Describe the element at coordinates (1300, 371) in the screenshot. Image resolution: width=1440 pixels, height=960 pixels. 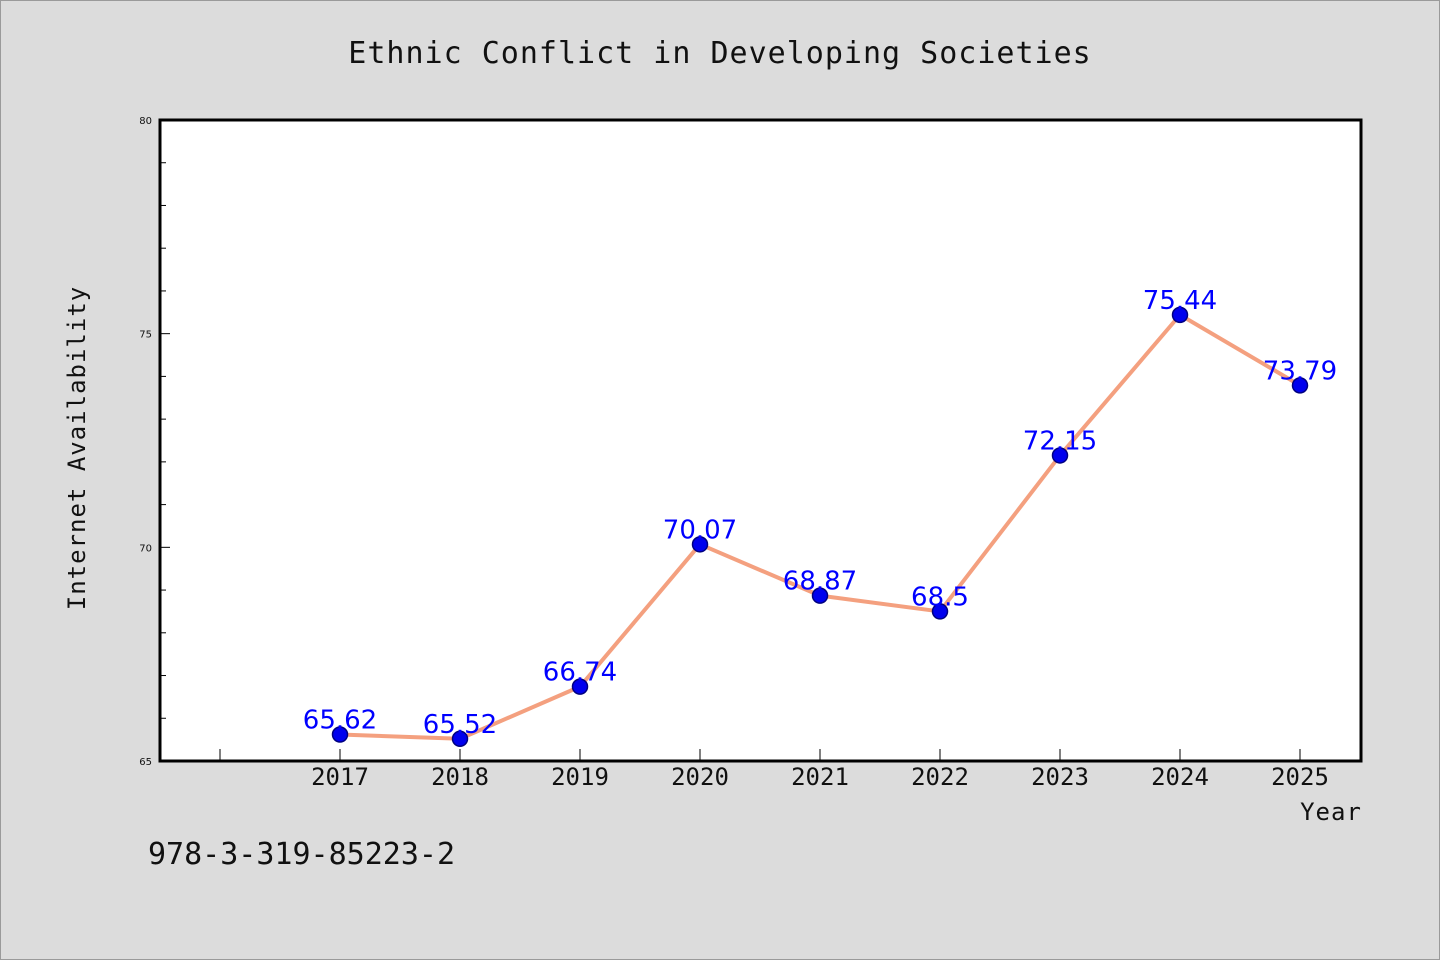
I see `data-label: 73.79` at that location.